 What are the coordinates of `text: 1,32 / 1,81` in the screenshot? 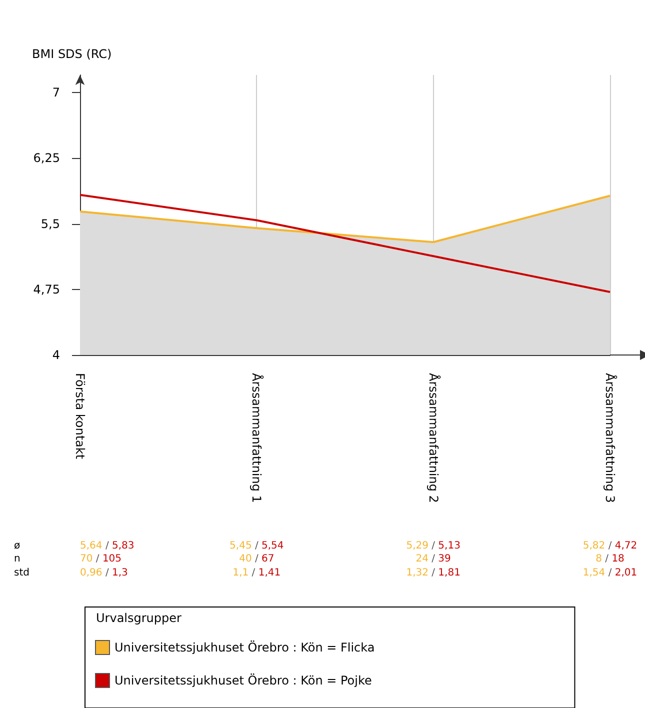 It's located at (433, 573).